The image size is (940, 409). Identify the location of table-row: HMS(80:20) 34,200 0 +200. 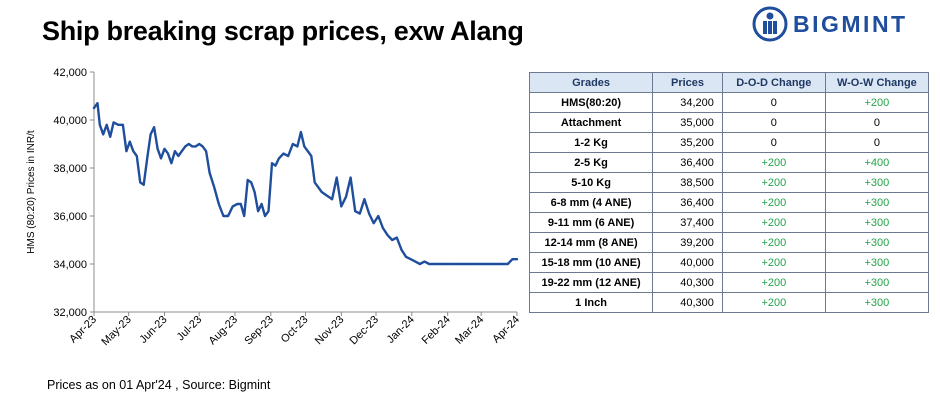
(729, 102).